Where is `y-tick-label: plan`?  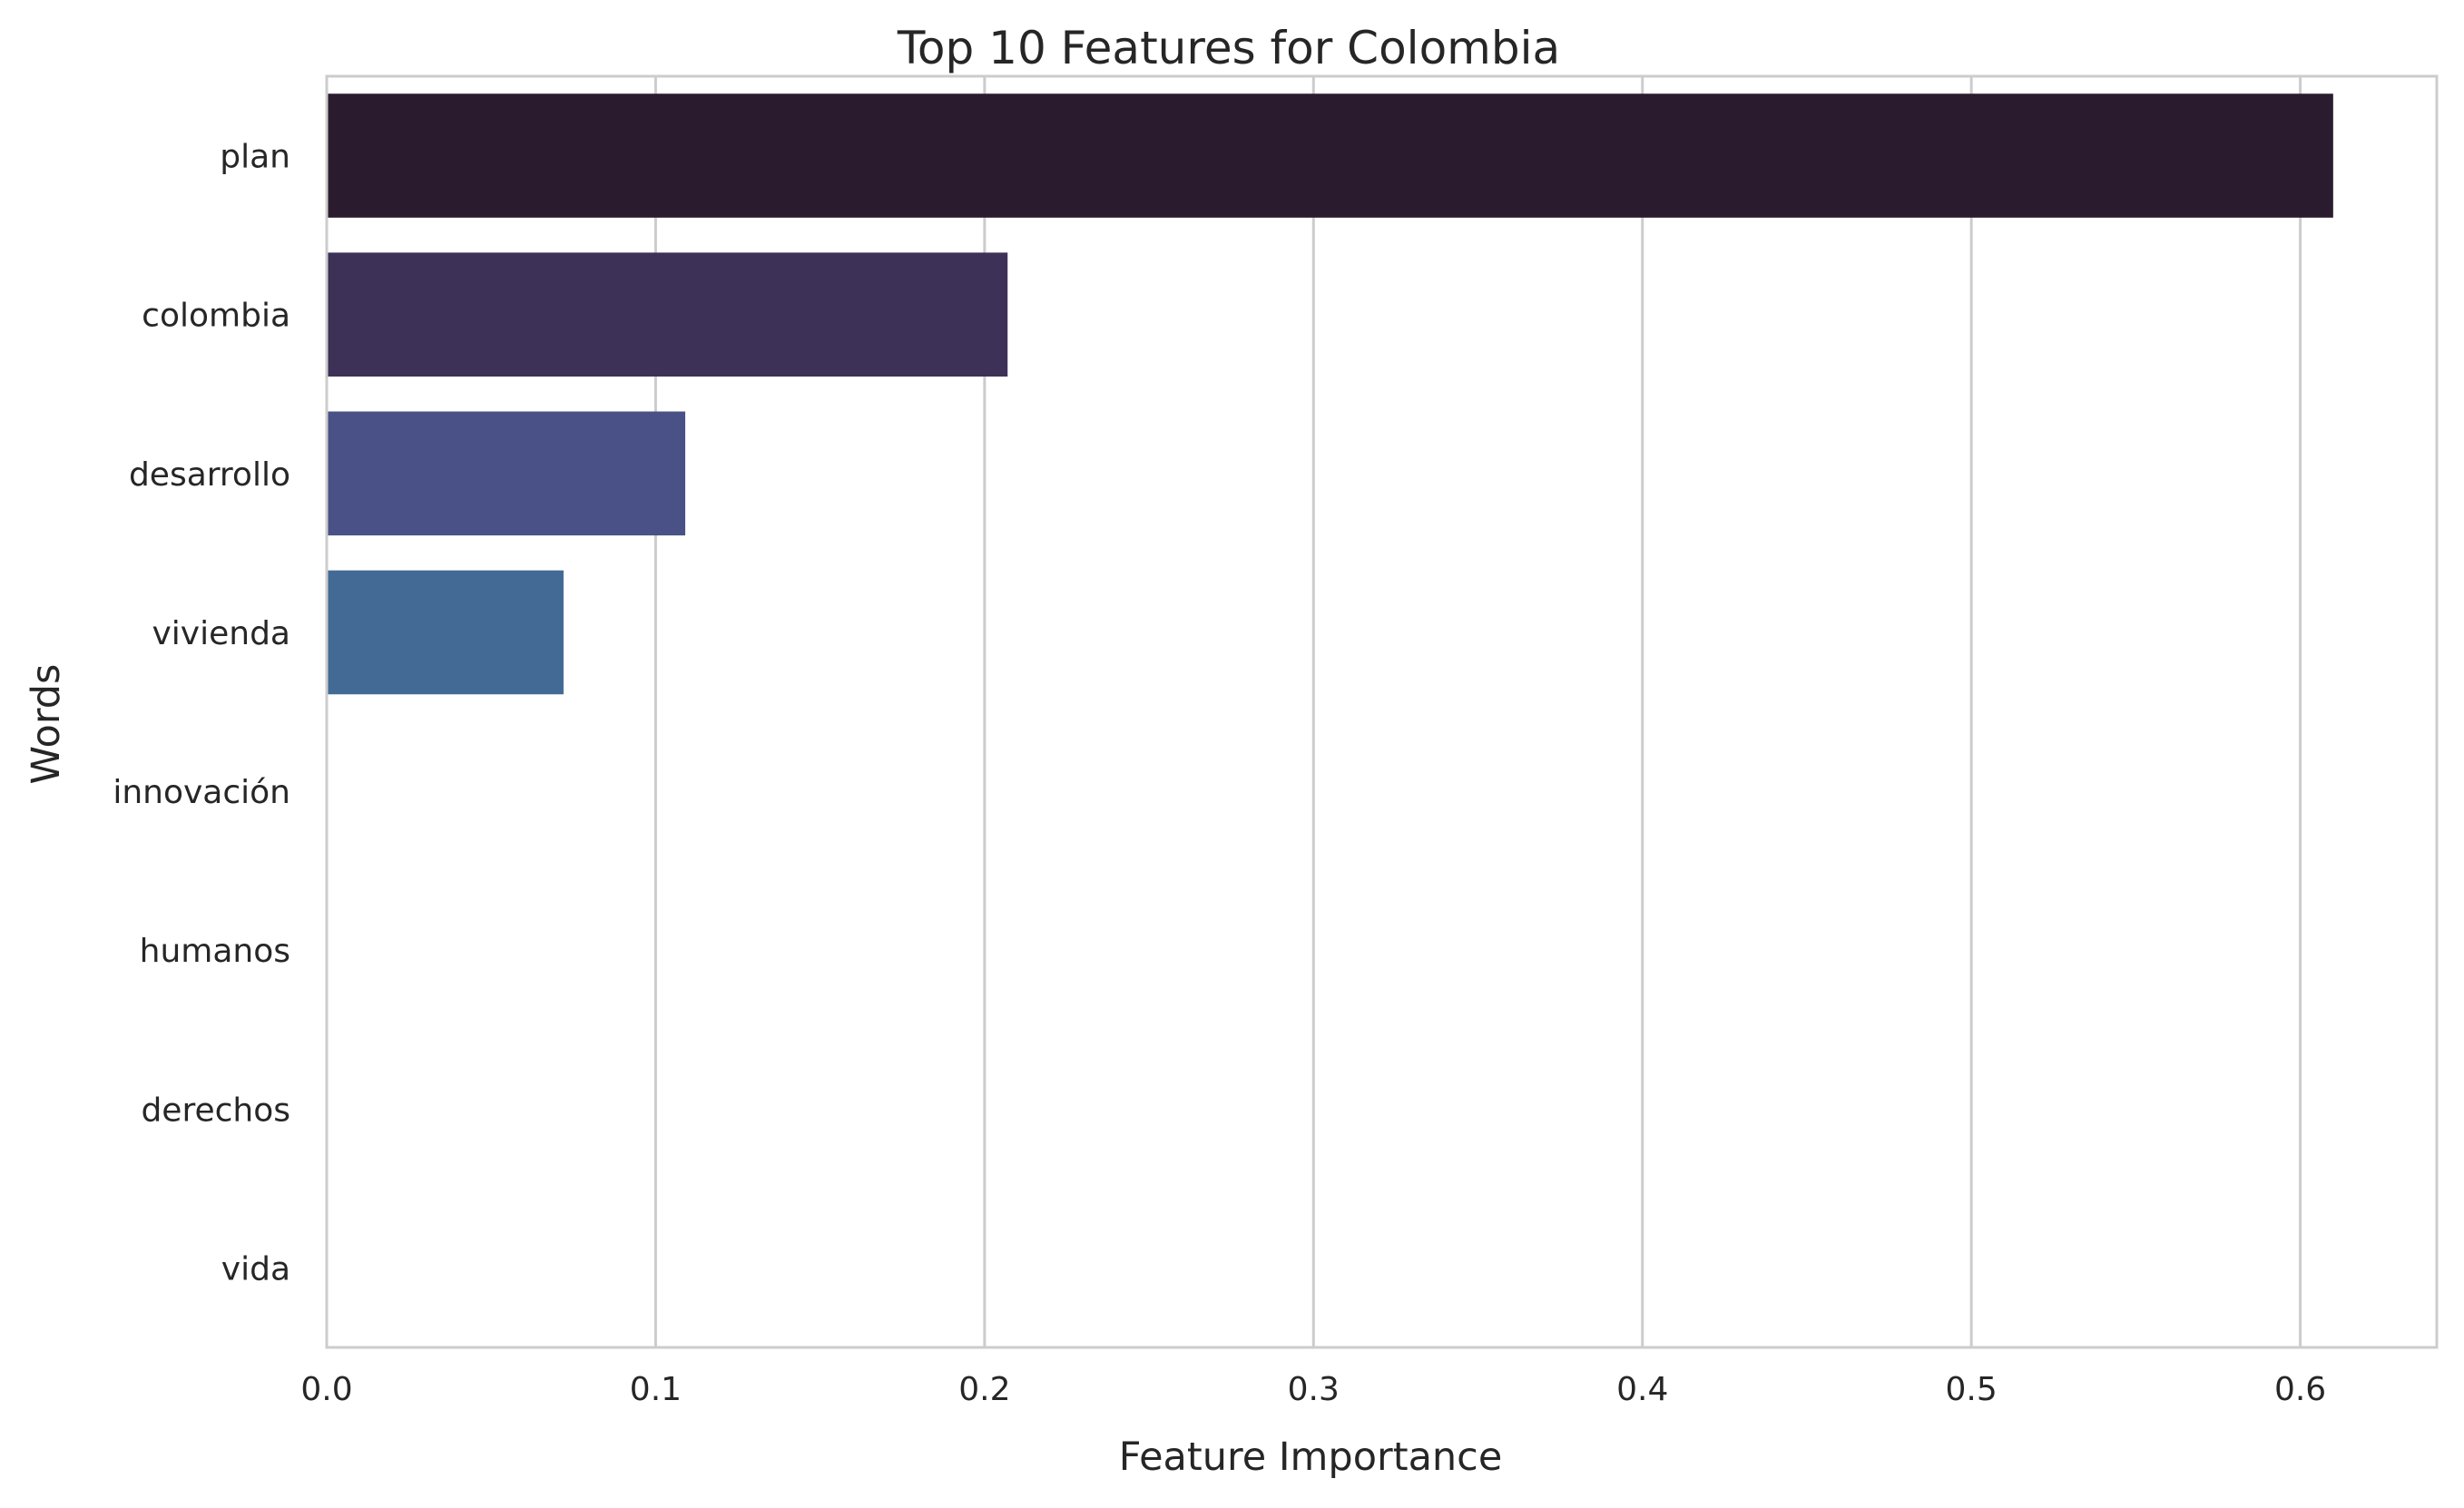 y-tick-label: plan is located at coordinates (255, 157).